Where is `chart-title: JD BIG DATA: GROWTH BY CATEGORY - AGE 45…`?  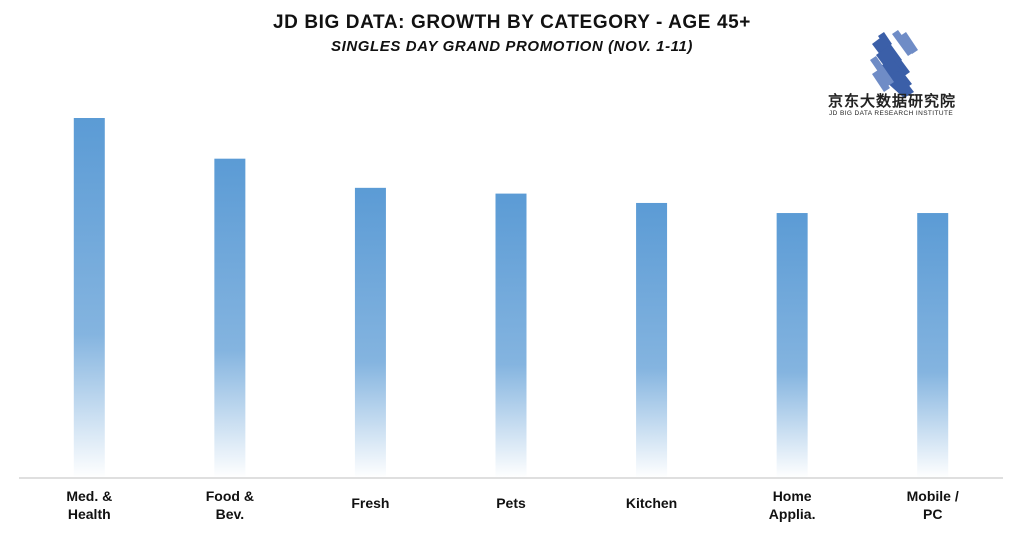
chart-title: JD BIG DATA: GROWTH BY CATEGORY - AGE 45… is located at coordinates (511, 22).